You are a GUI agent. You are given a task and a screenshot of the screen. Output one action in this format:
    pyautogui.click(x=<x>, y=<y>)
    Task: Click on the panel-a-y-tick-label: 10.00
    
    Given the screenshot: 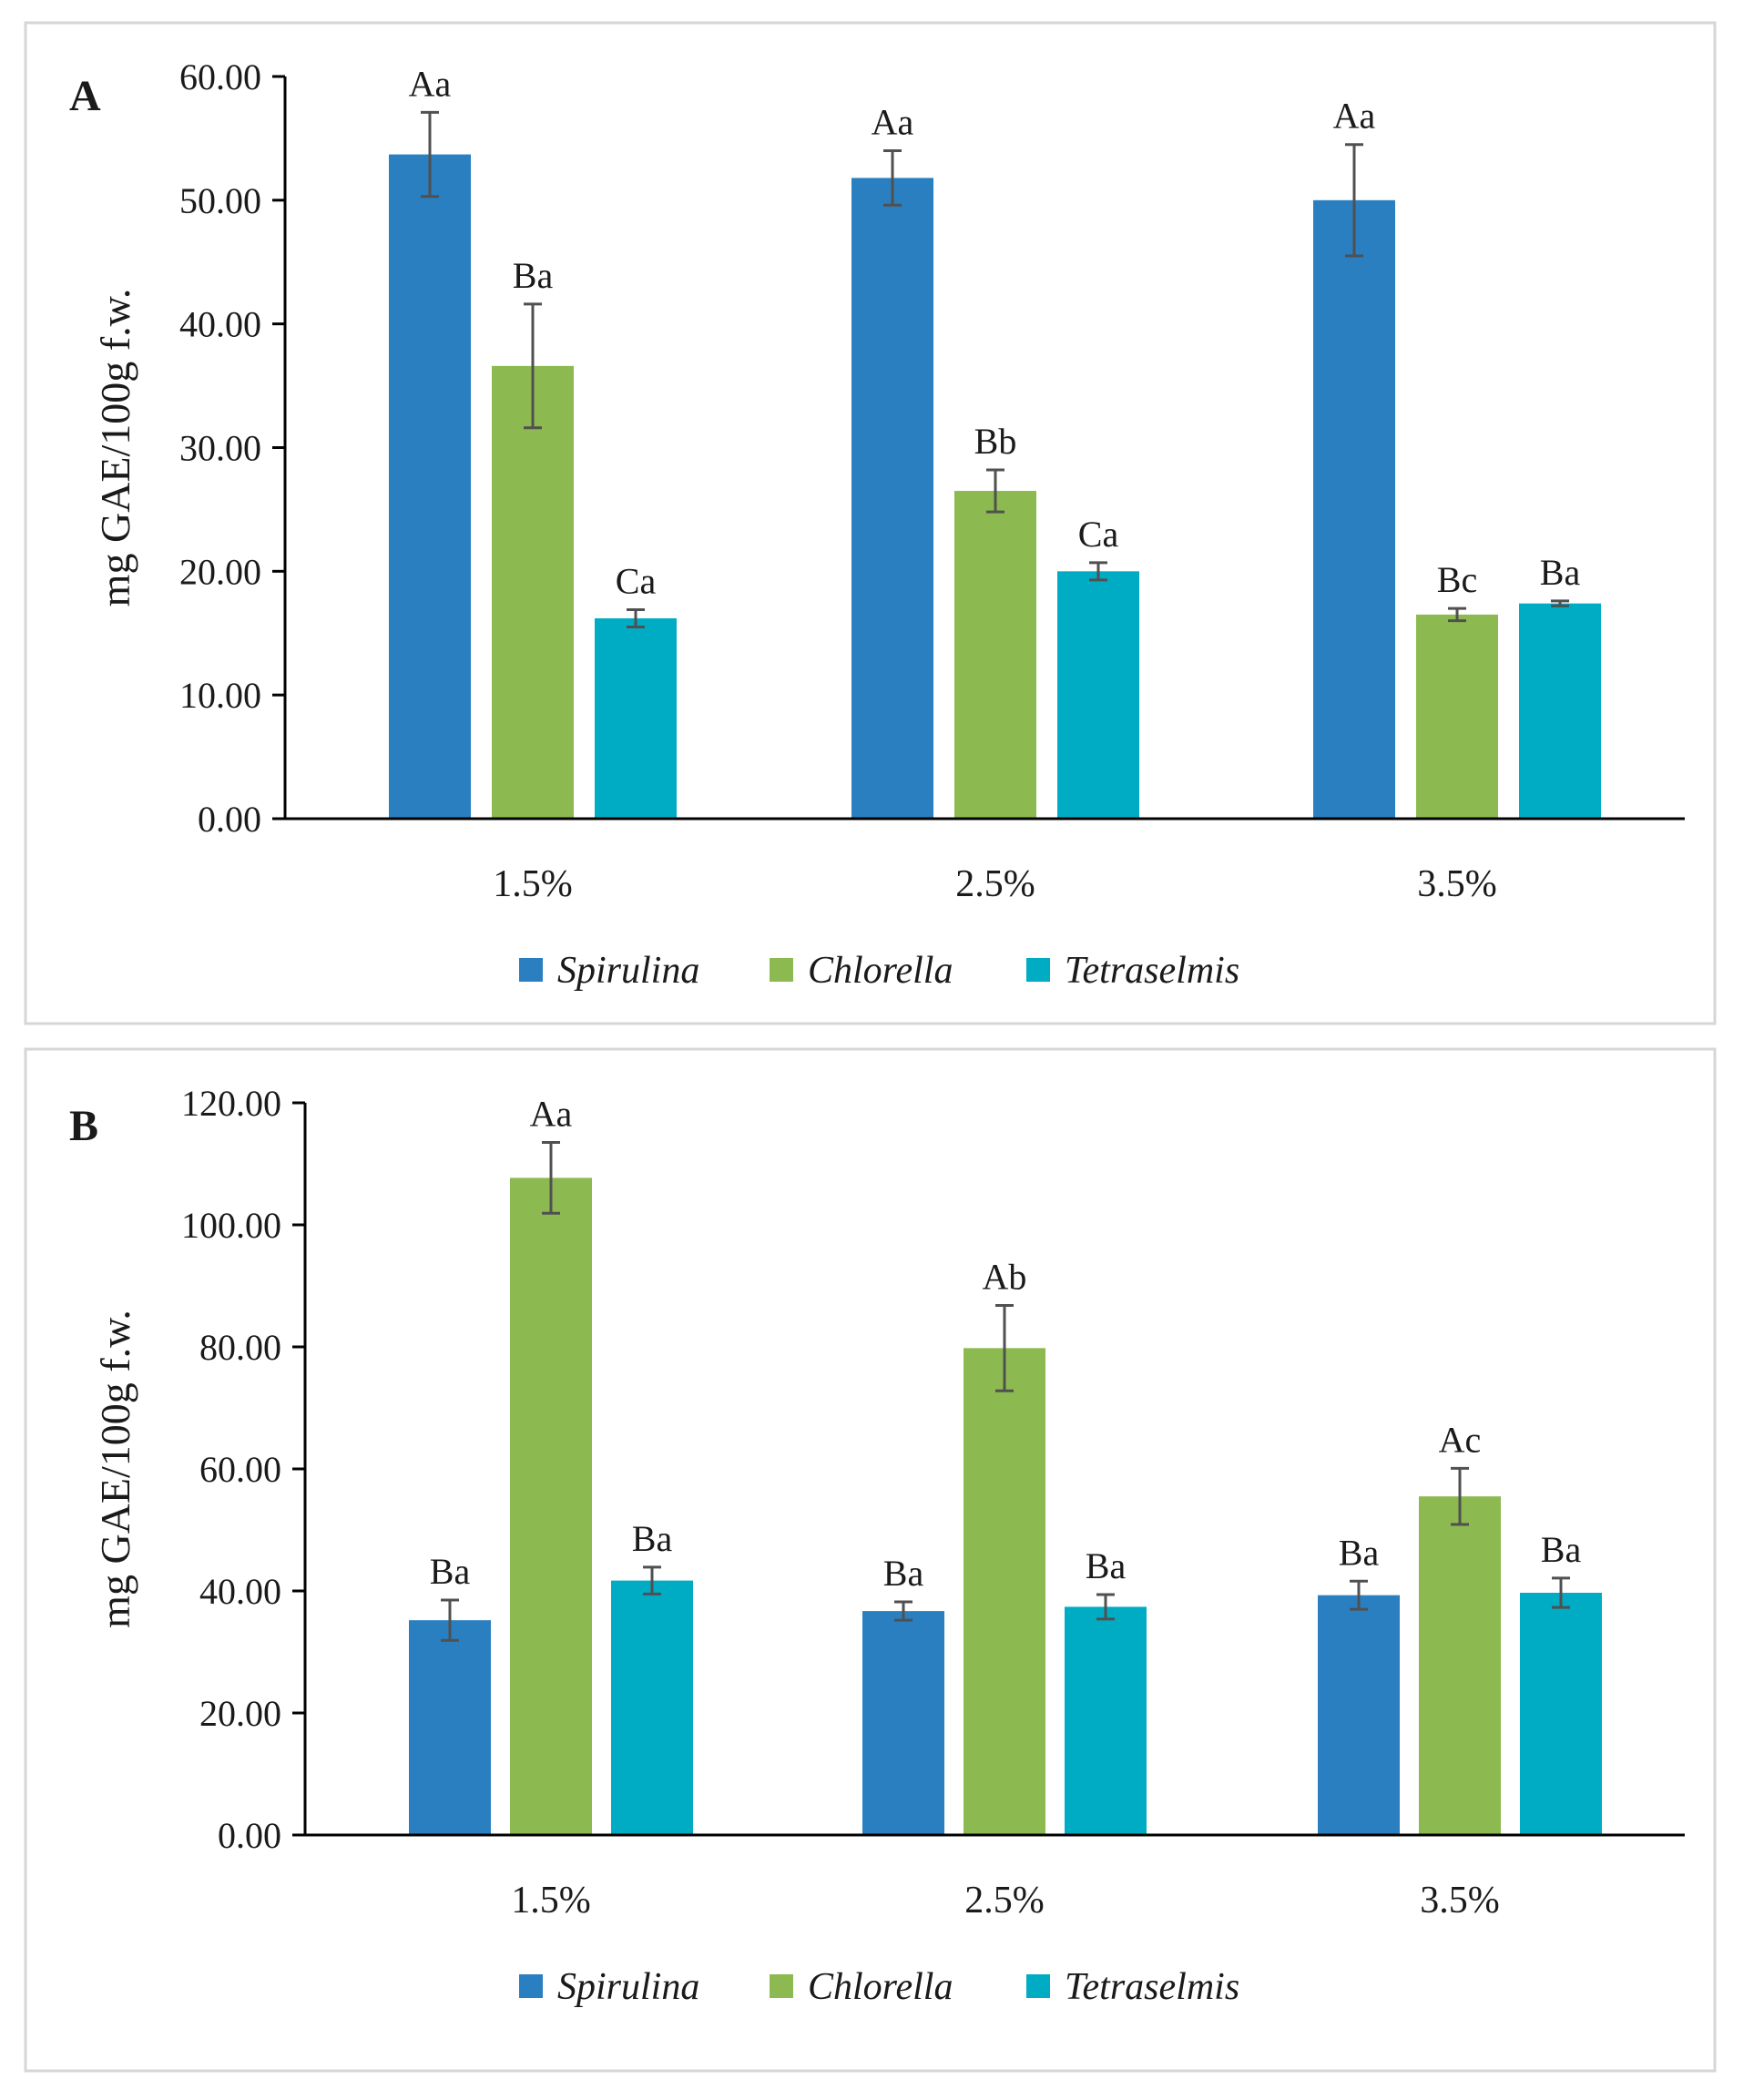 What is the action you would take?
    pyautogui.click(x=220, y=695)
    